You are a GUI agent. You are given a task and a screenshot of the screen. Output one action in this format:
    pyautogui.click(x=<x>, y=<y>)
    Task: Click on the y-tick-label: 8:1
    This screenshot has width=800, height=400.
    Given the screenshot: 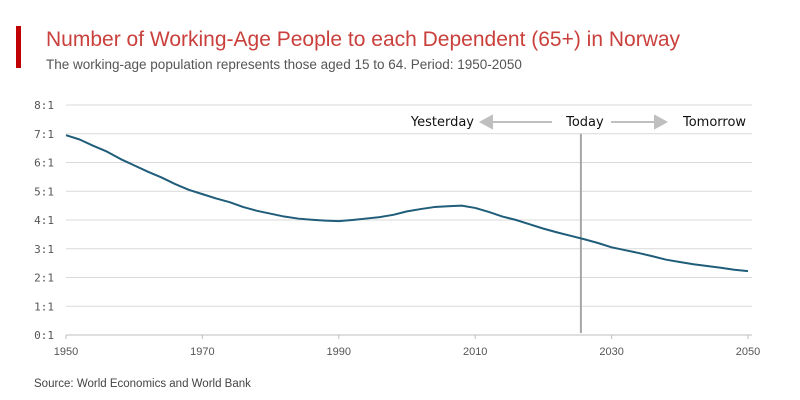 What is the action you would take?
    pyautogui.click(x=44, y=105)
    